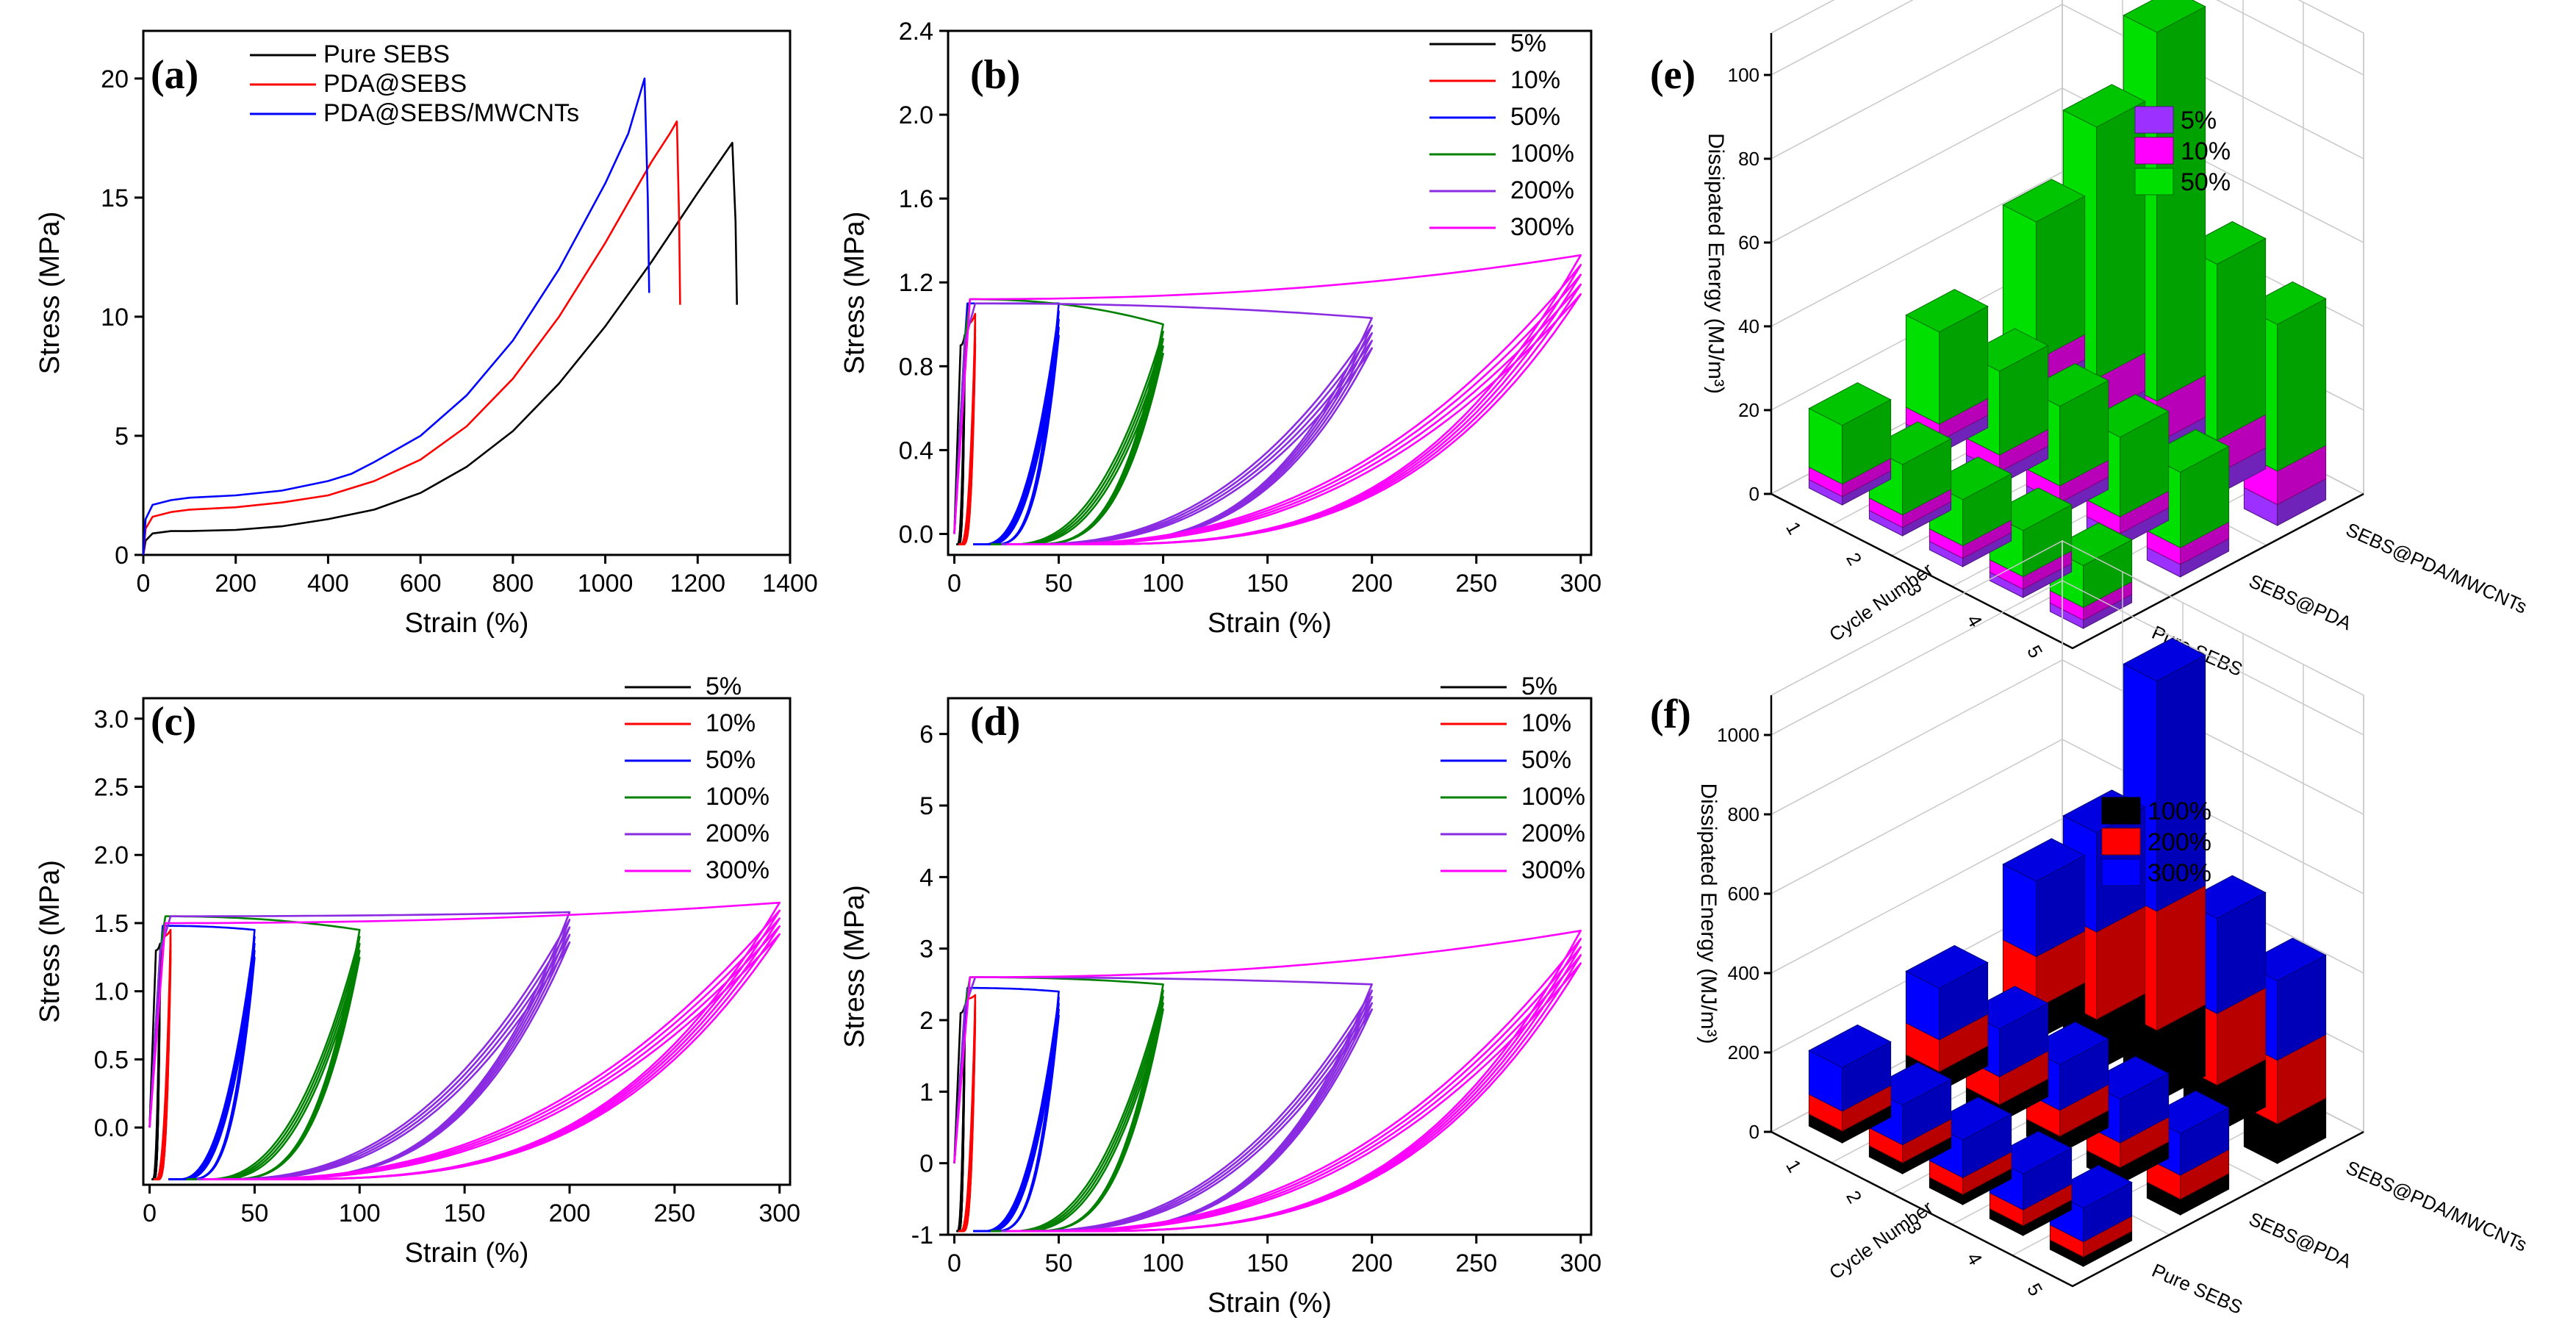 This screenshot has width=2576, height=1320. What do you see at coordinates (1754, 1132) in the screenshot?
I see `z-tick-label-f: 0` at bounding box center [1754, 1132].